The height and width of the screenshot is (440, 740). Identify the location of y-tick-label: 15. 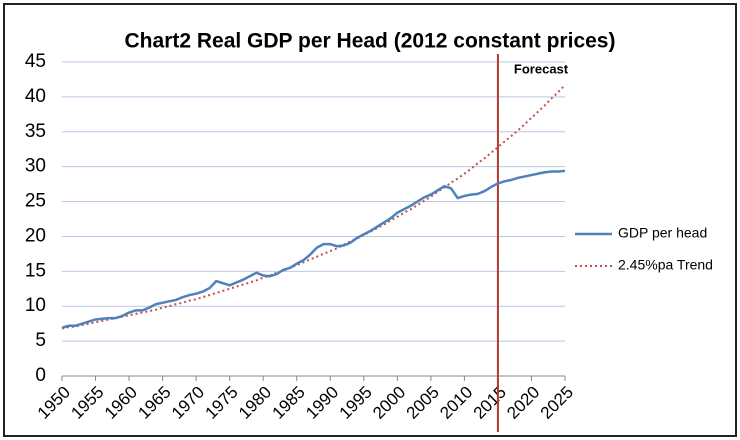
(35, 270).